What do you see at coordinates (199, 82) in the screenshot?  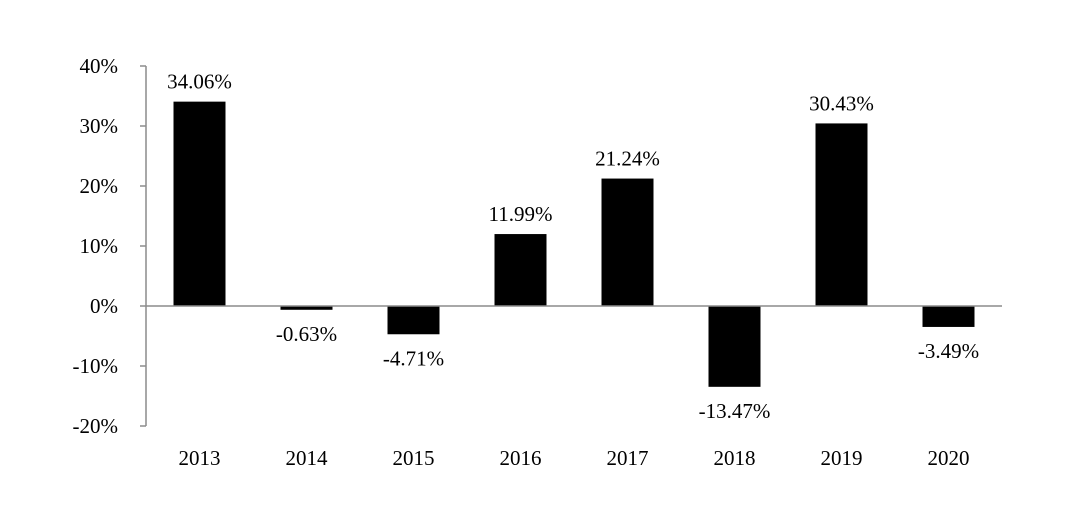 I see `data-label: 34.06%` at bounding box center [199, 82].